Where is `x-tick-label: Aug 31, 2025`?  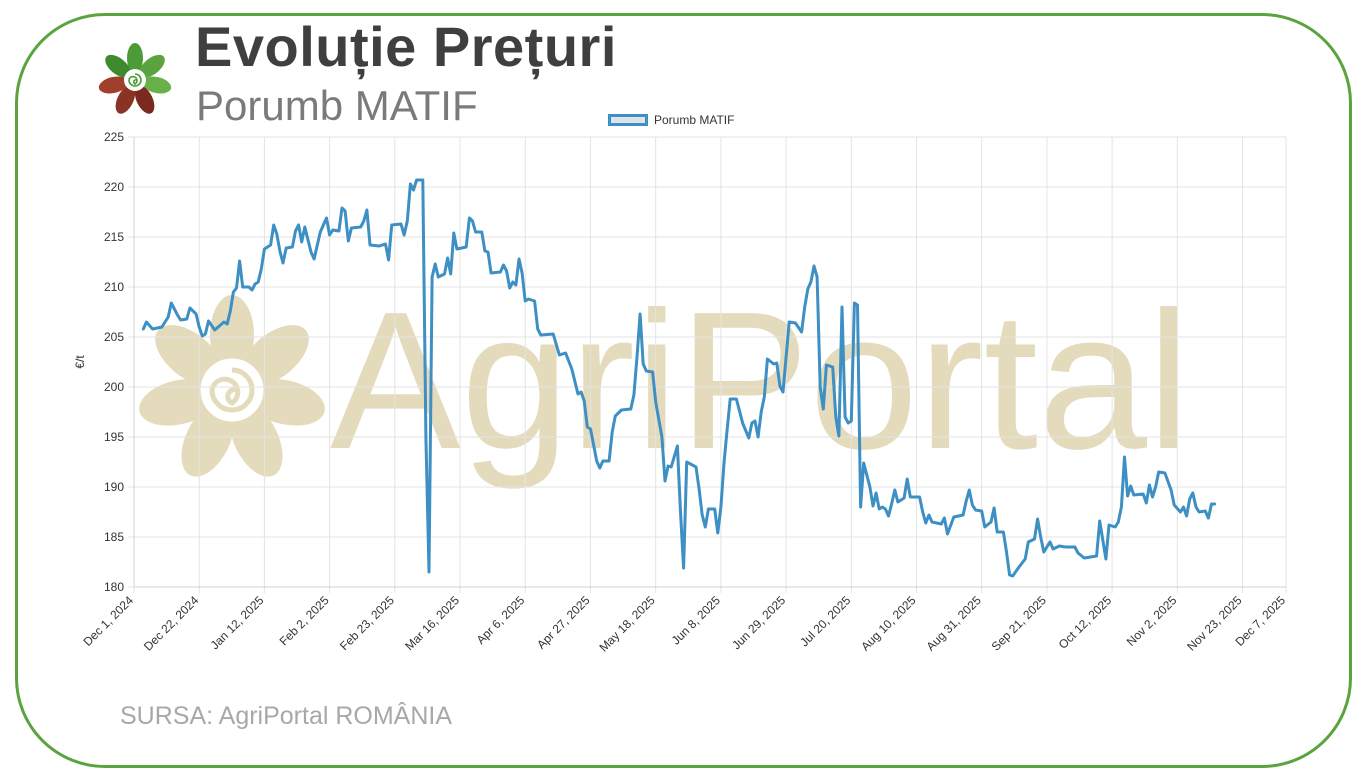
x-tick-label: Aug 31, 2025 is located at coordinates (953, 623).